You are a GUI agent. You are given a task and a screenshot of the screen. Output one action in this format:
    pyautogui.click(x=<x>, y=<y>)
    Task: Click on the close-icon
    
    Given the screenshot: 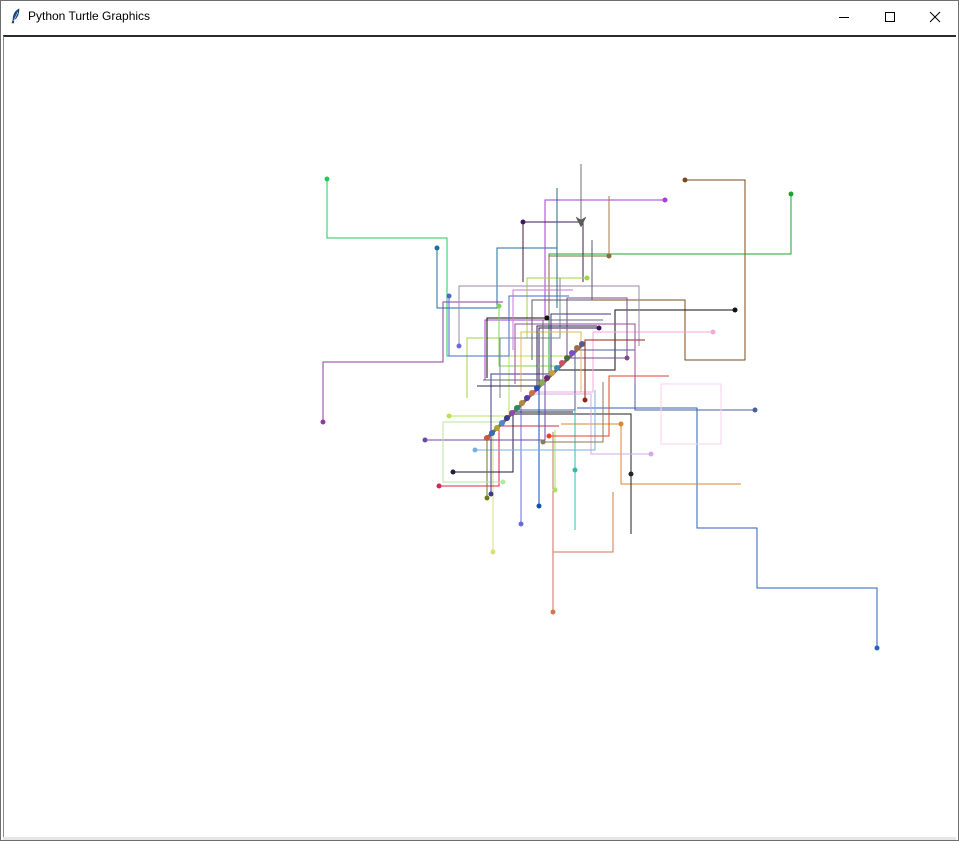 What is the action you would take?
    pyautogui.click(x=935, y=16)
    